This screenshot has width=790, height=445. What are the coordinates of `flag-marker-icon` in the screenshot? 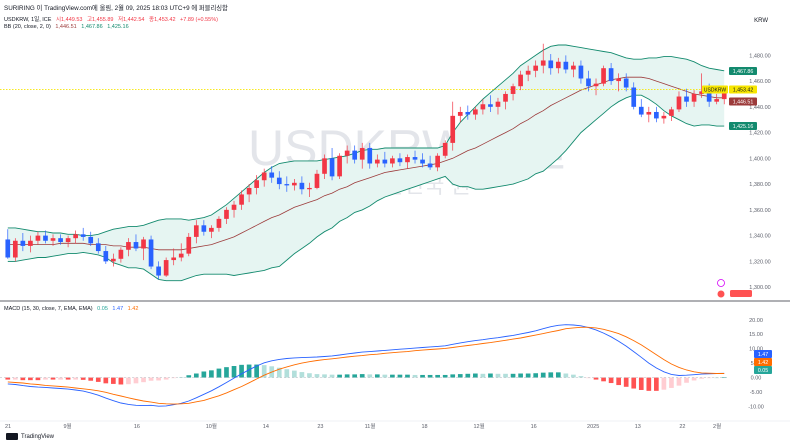 It's located at (721, 294).